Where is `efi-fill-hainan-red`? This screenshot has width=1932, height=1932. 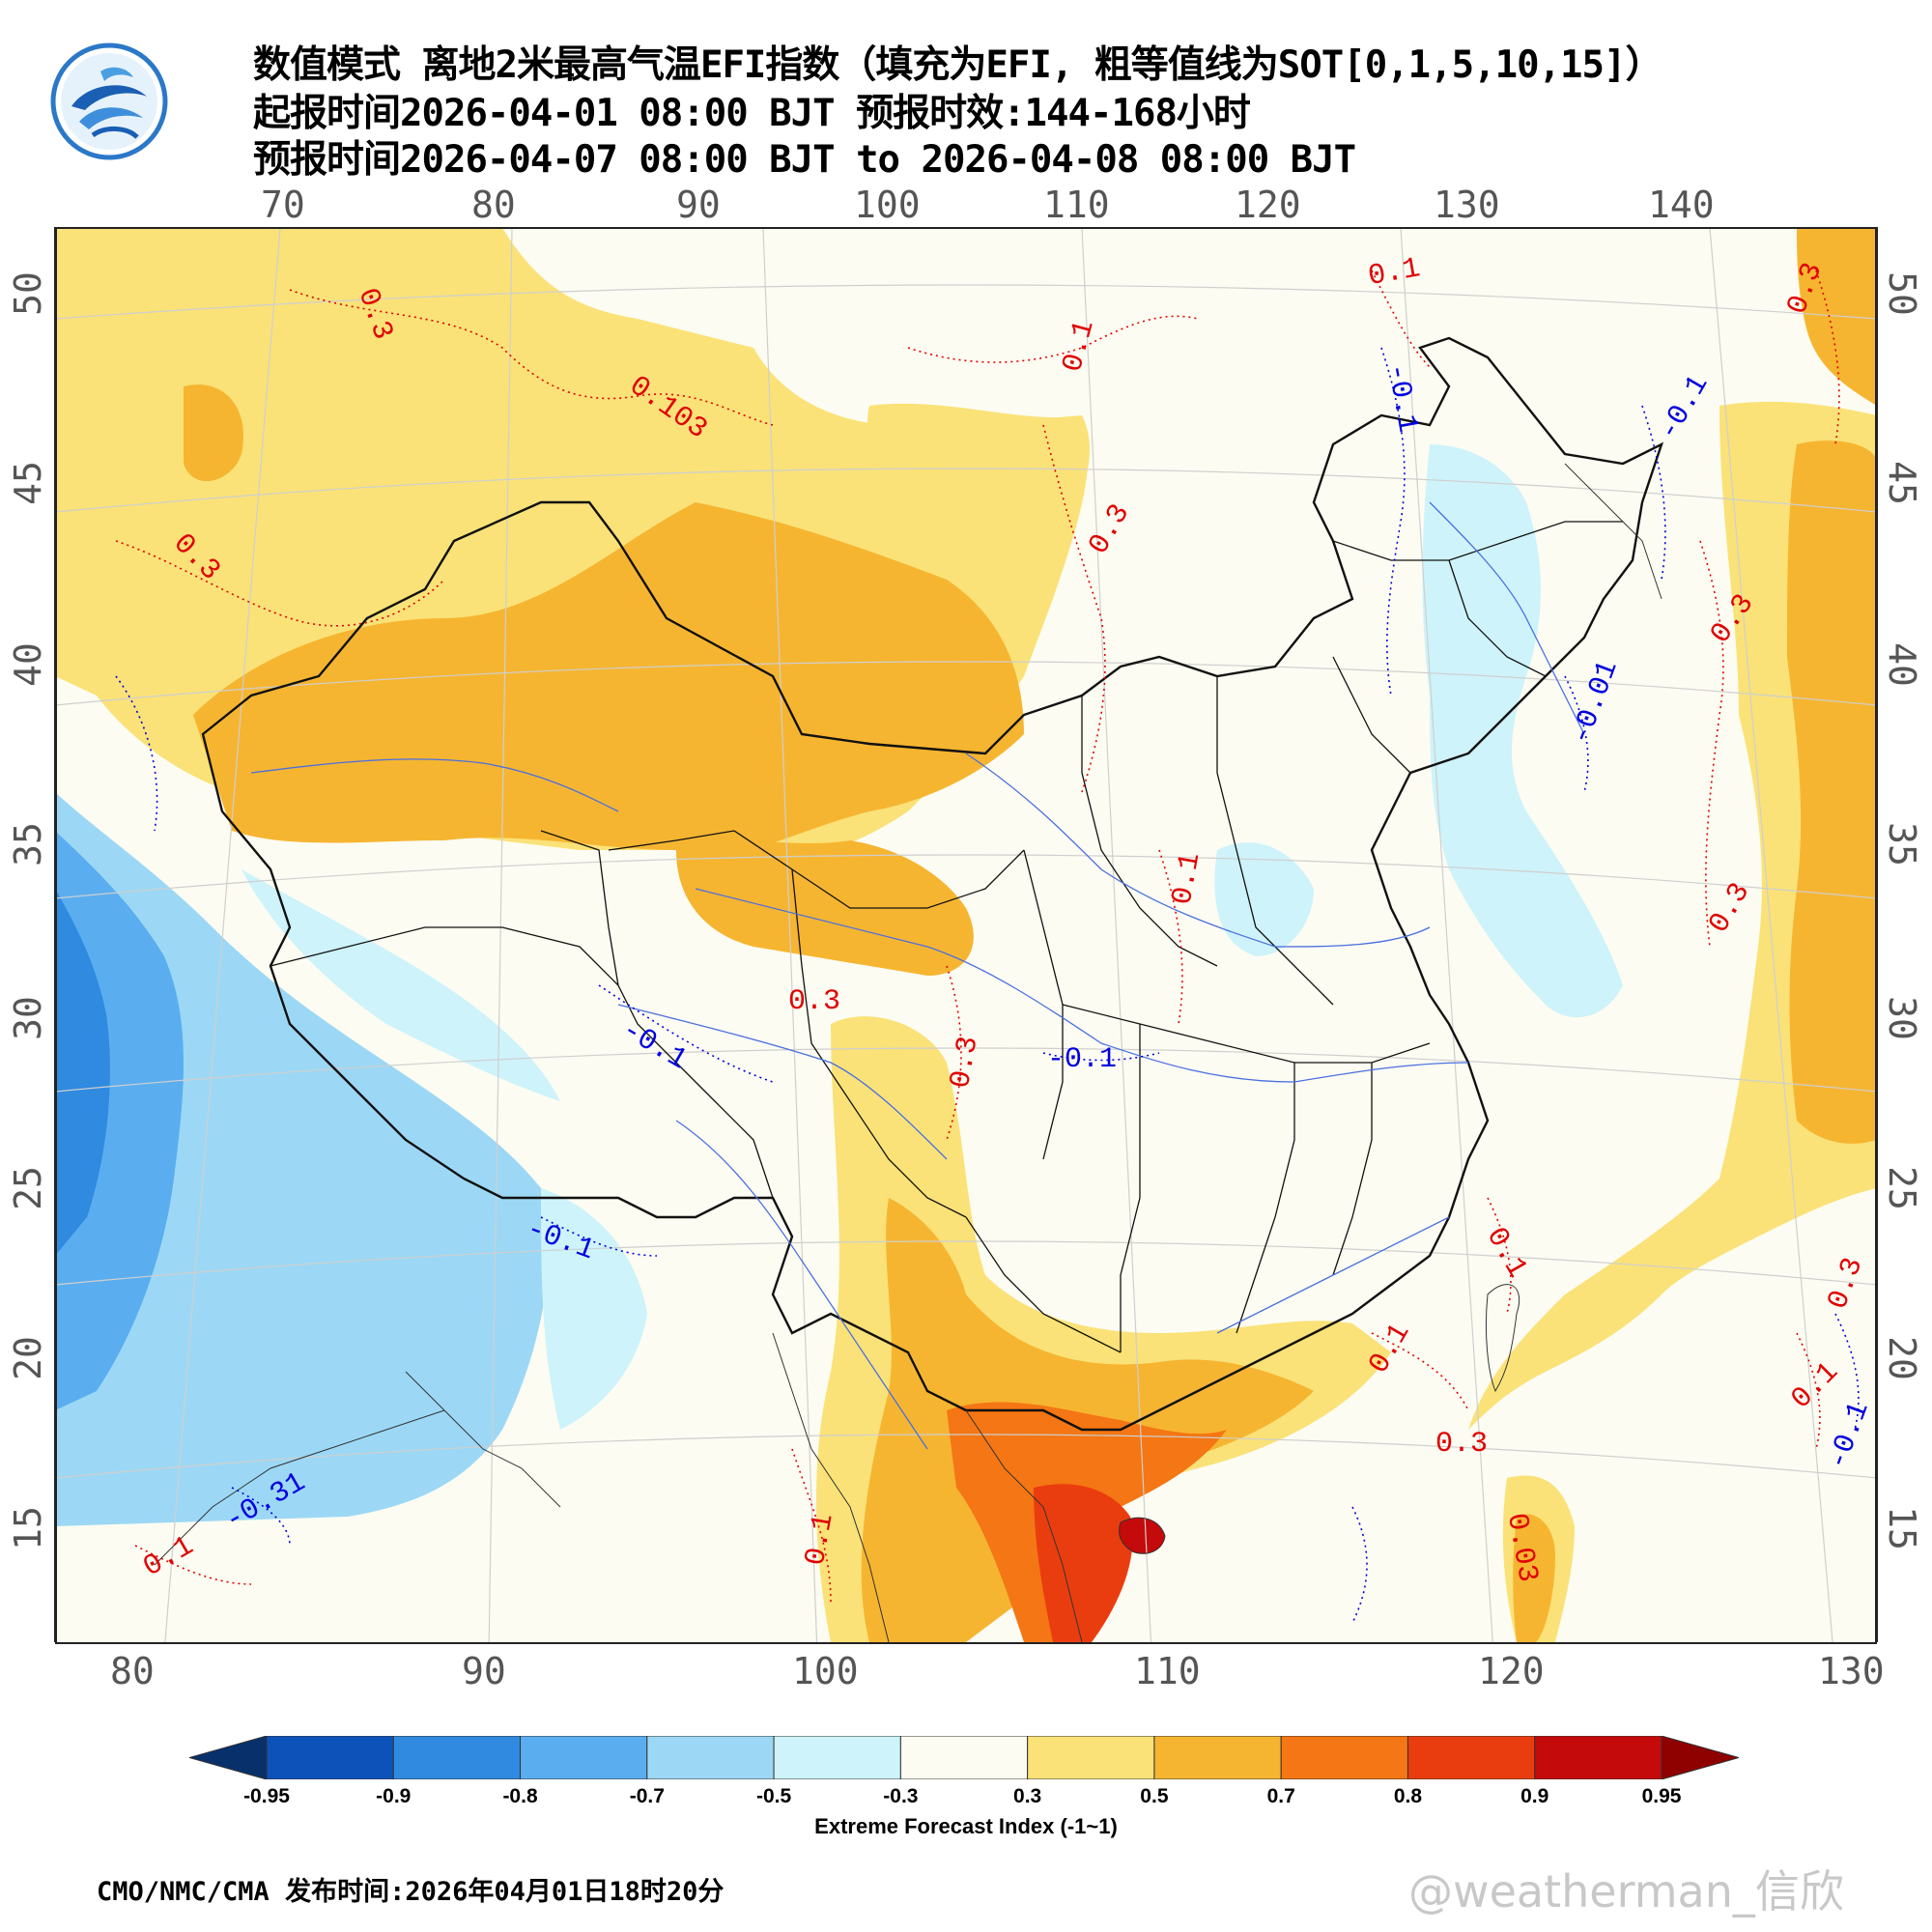
efi-fill-hainan-red is located at coordinates (1142, 1536).